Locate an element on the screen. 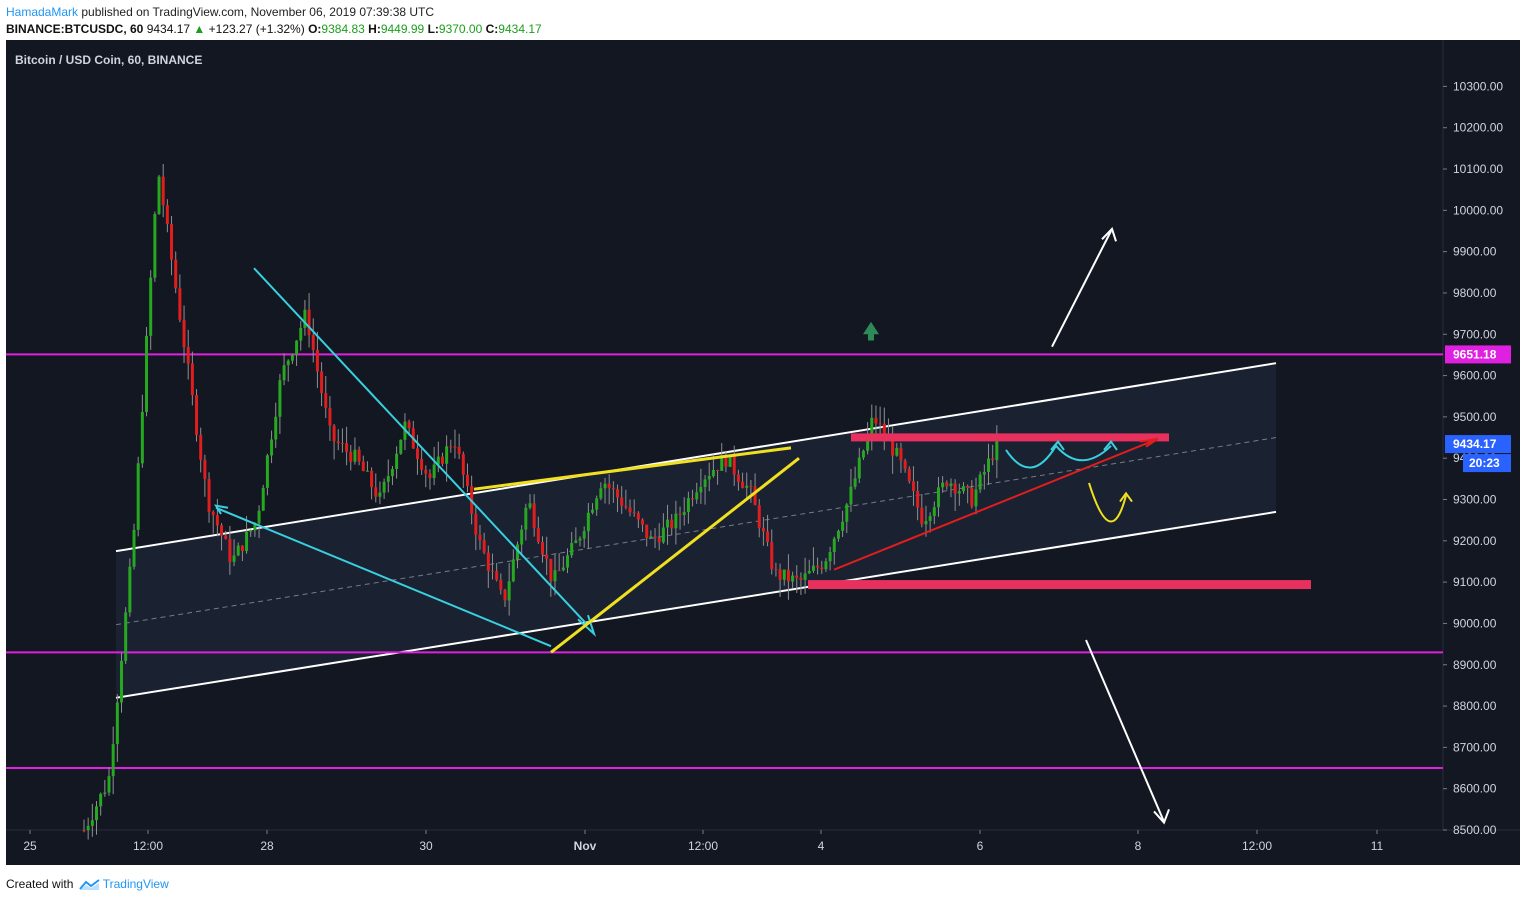  y-tick-label: 8900.00 is located at coordinates (1475, 665).